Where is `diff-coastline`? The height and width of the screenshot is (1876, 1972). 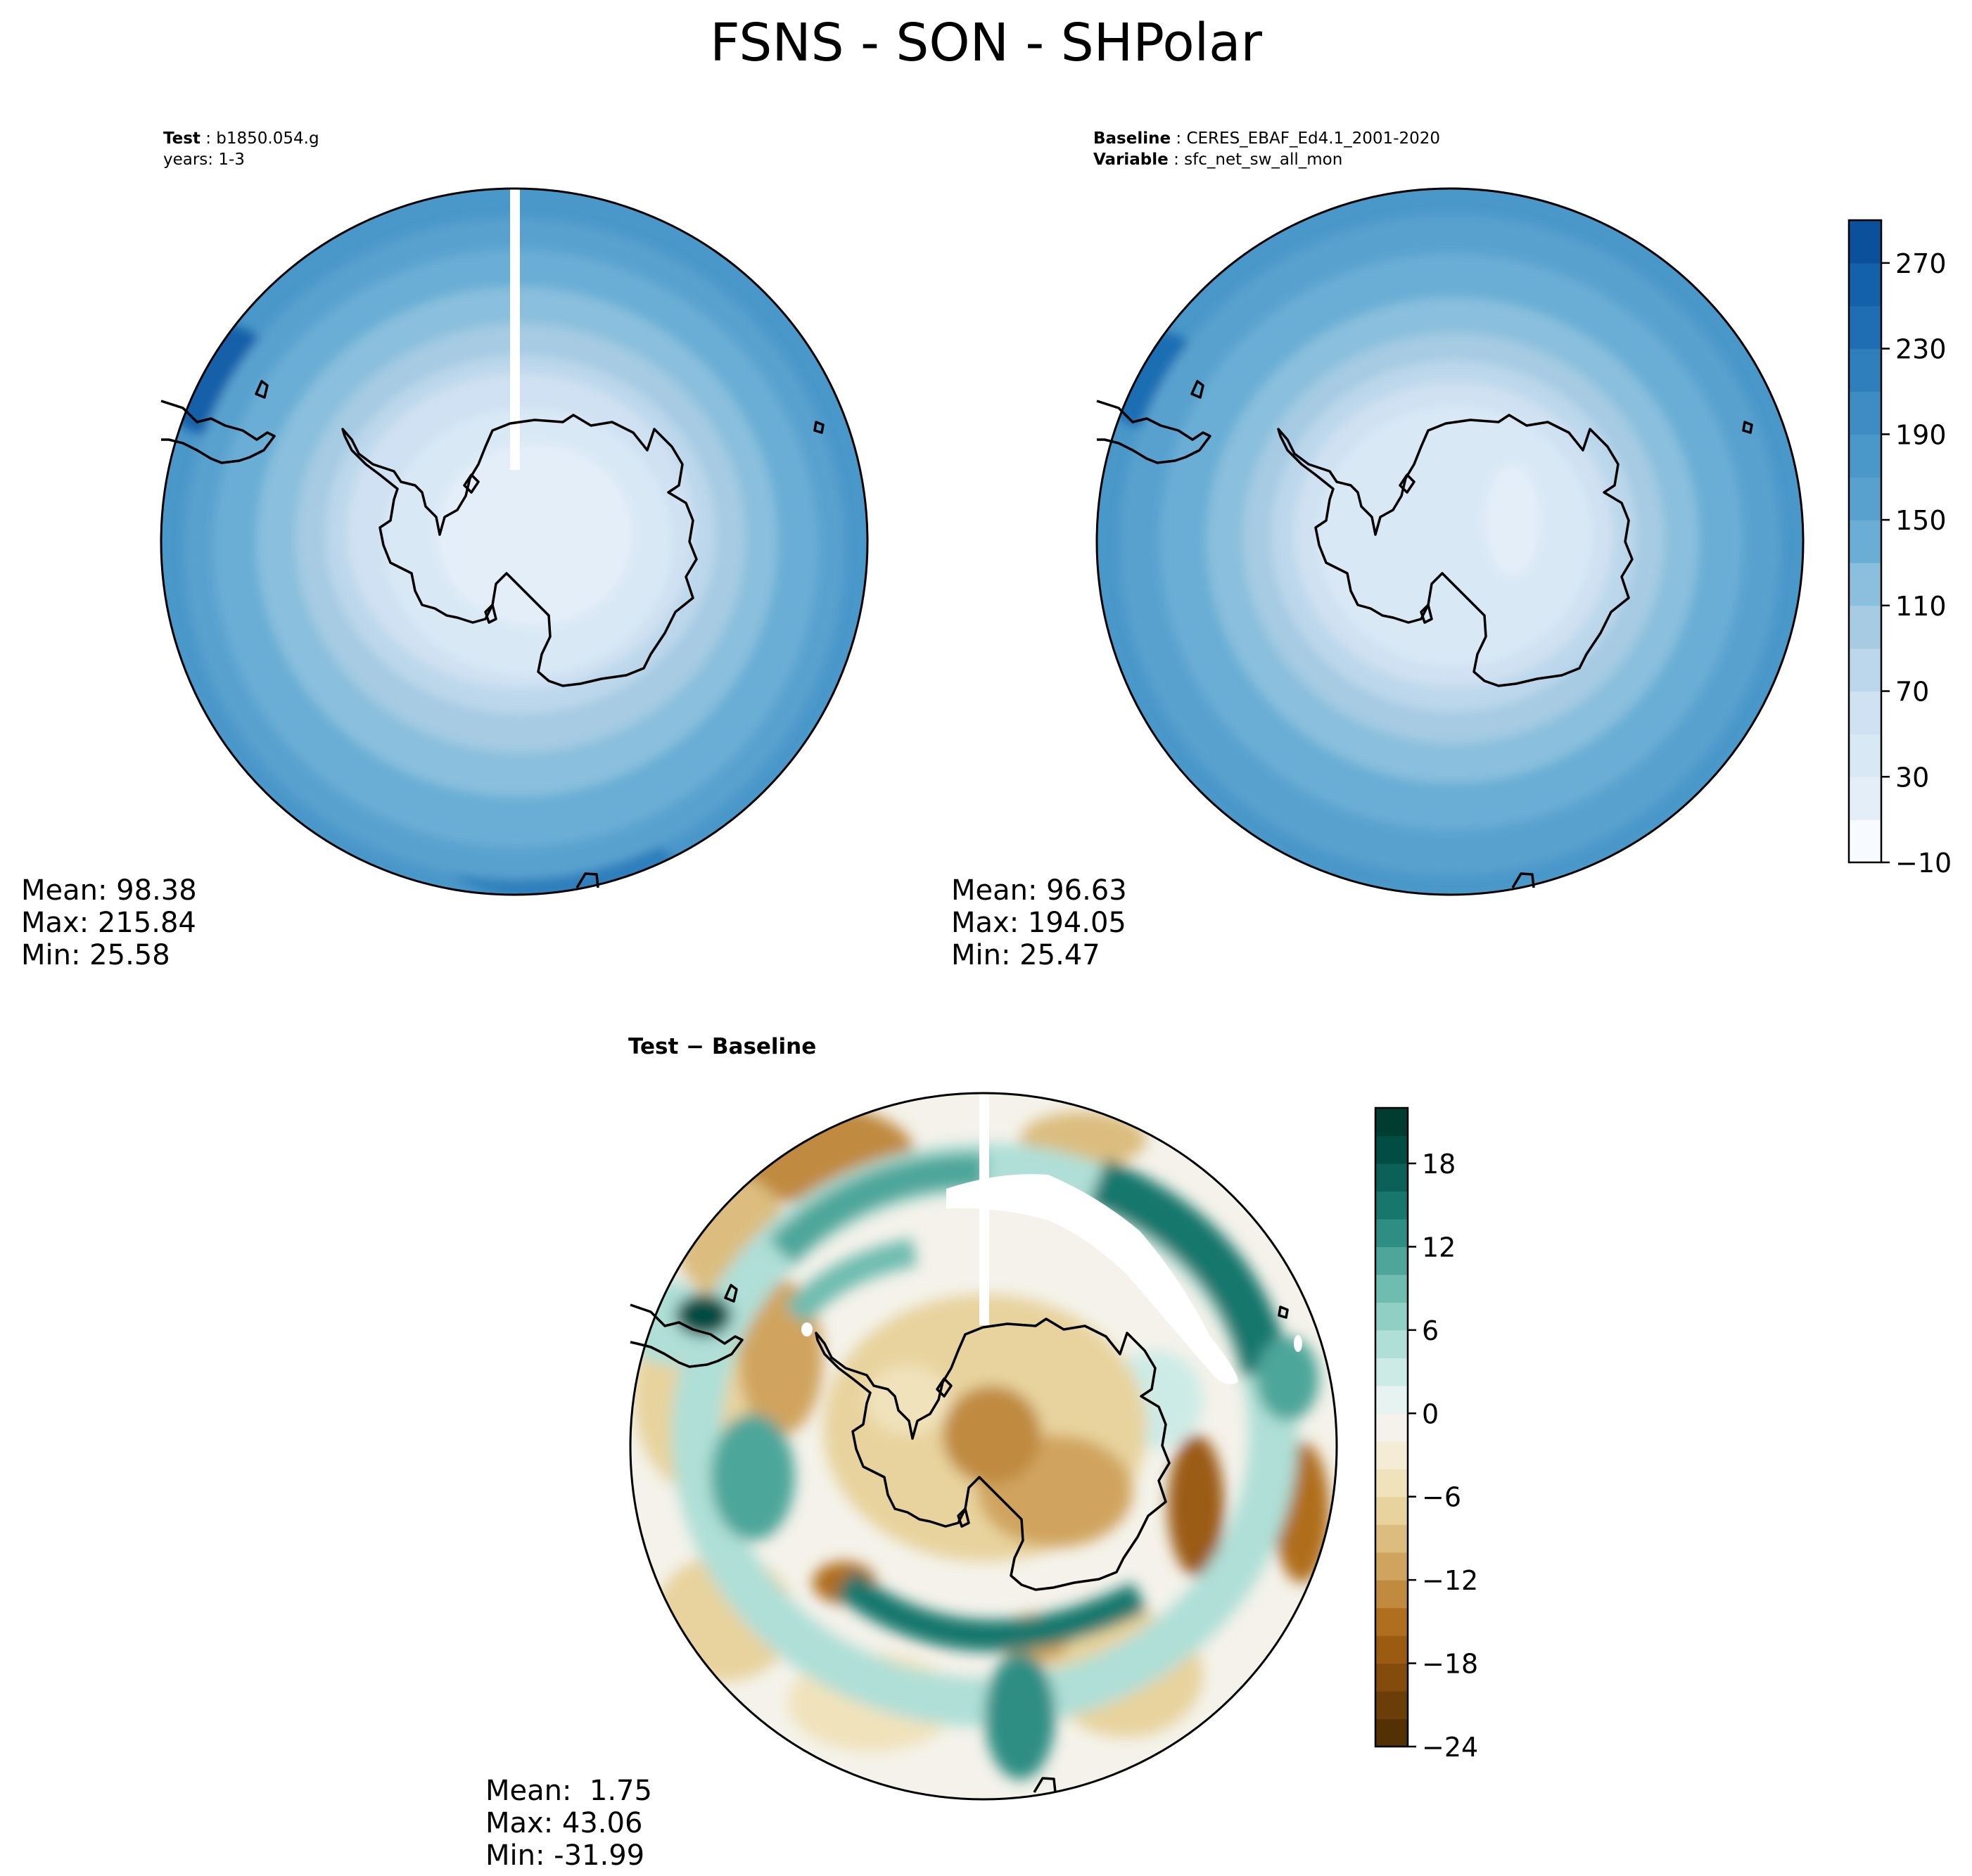 diff-coastline is located at coordinates (960, 1539).